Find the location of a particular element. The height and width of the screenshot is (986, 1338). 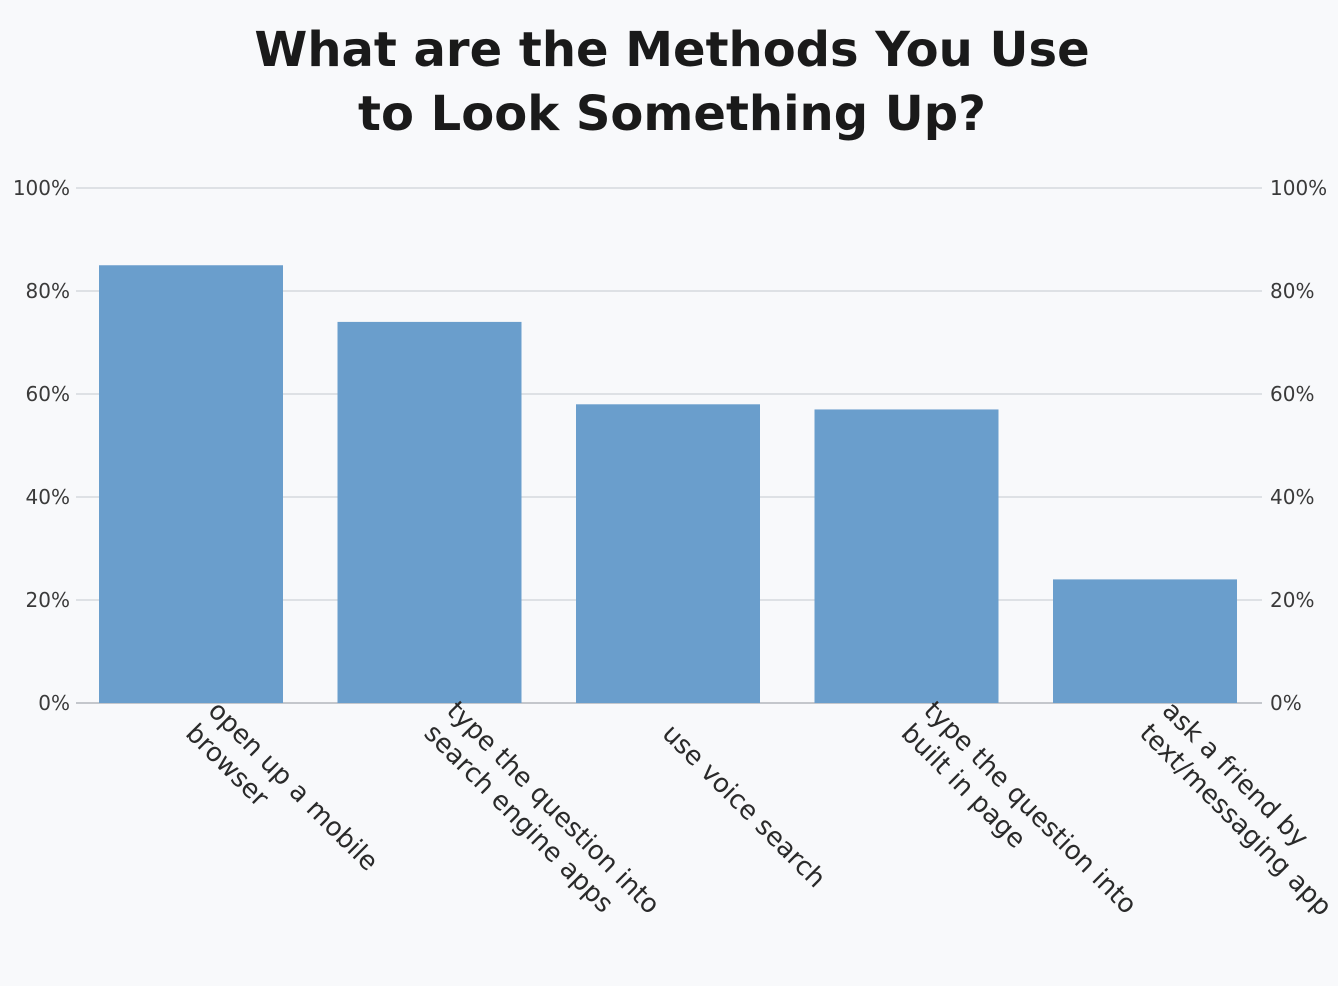

y-tick-label-right: 0% is located at coordinates (1286, 703).